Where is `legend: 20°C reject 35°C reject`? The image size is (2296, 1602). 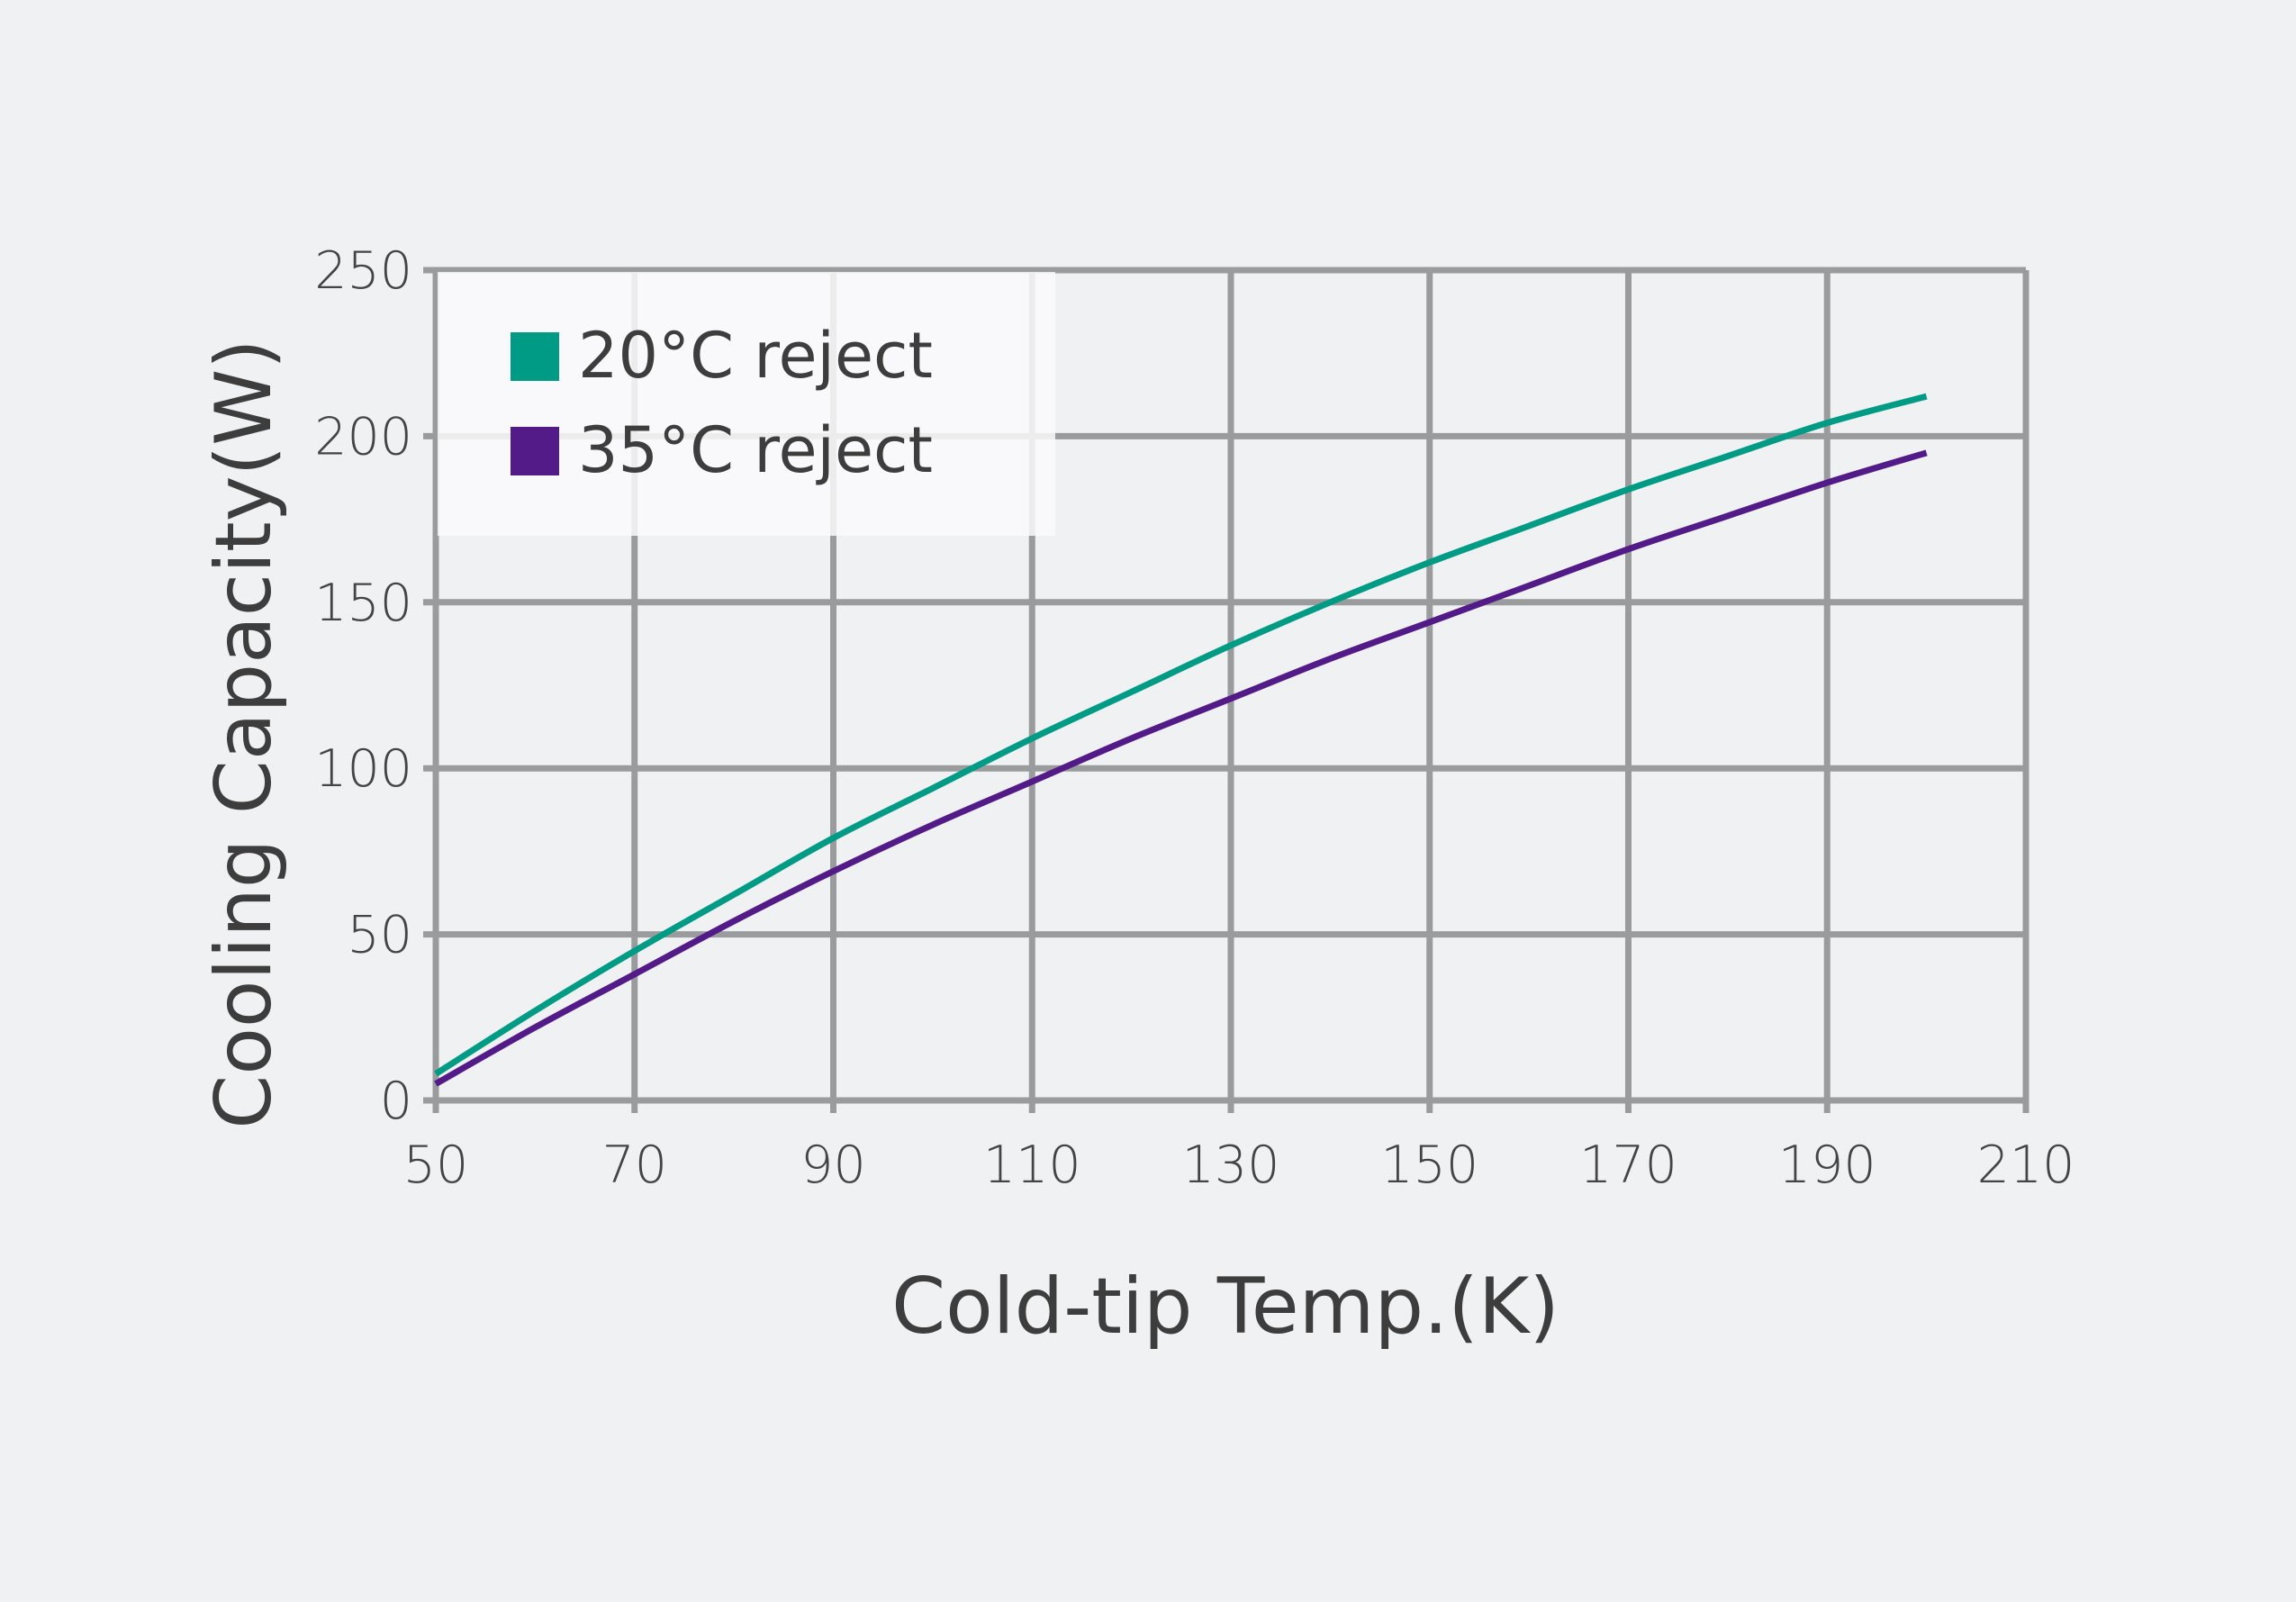 legend: 20°C reject 35°C reject is located at coordinates (747, 404).